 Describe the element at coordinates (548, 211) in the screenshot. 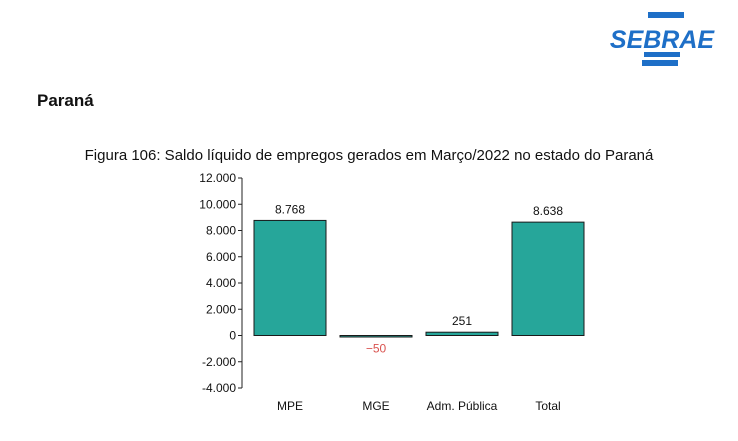

I see `data-label: 8.638` at that location.